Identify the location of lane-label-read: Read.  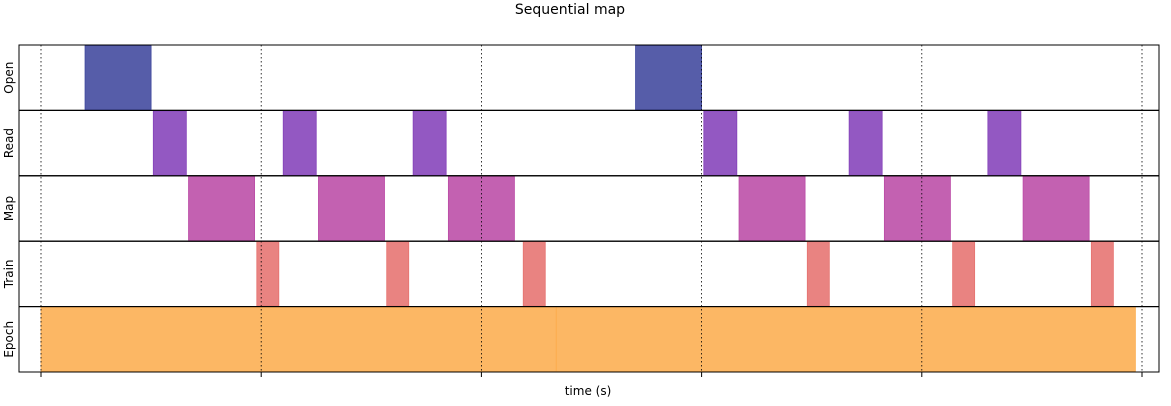
(9, 143).